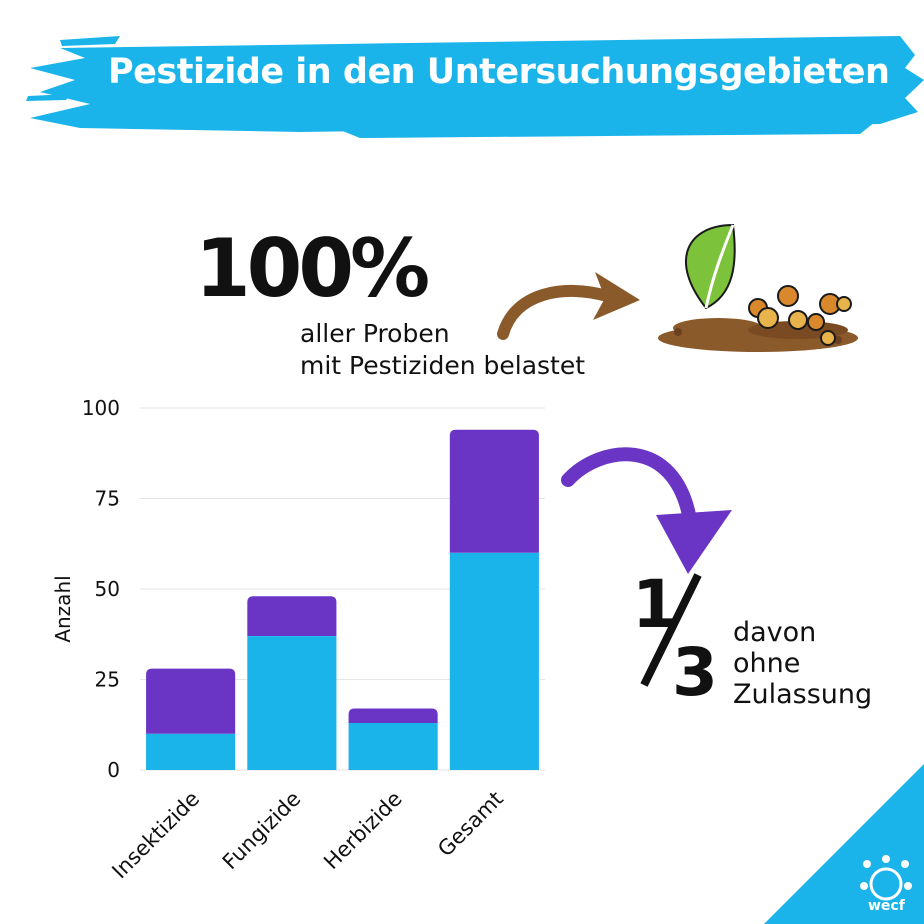  Describe the element at coordinates (767, 663) in the screenshot. I see `caption-line-2: ohne` at that location.